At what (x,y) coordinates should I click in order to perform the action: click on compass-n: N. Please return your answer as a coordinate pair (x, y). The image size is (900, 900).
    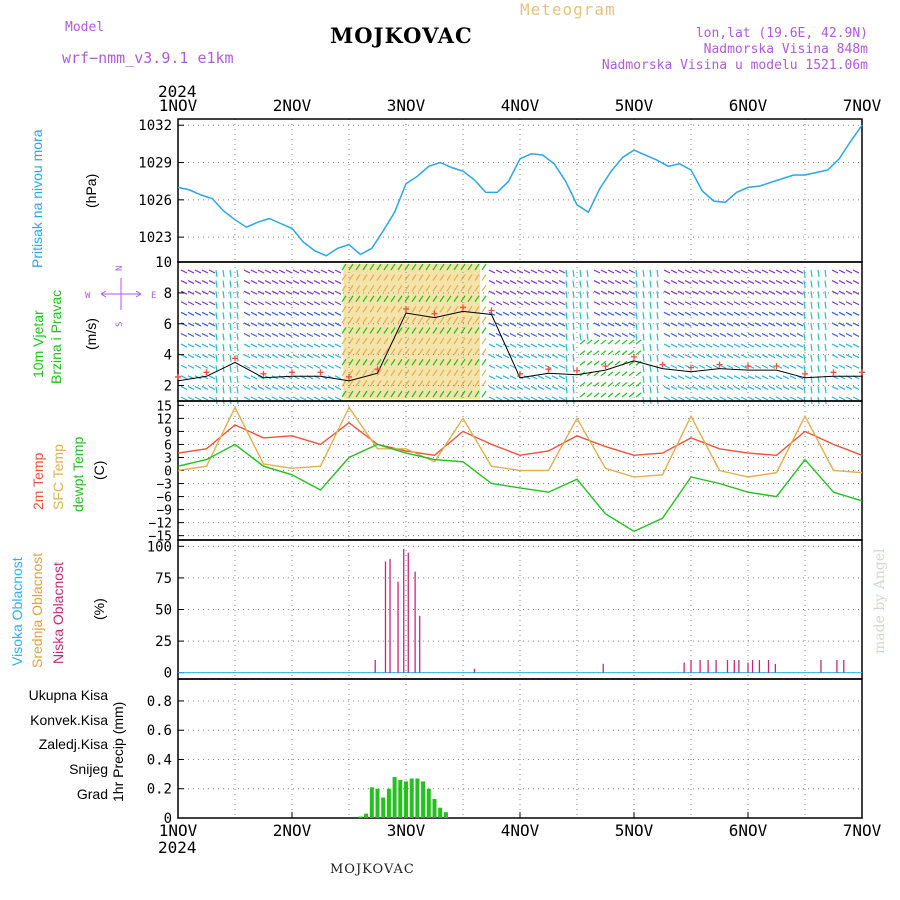
    Looking at the image, I should click on (120, 268).